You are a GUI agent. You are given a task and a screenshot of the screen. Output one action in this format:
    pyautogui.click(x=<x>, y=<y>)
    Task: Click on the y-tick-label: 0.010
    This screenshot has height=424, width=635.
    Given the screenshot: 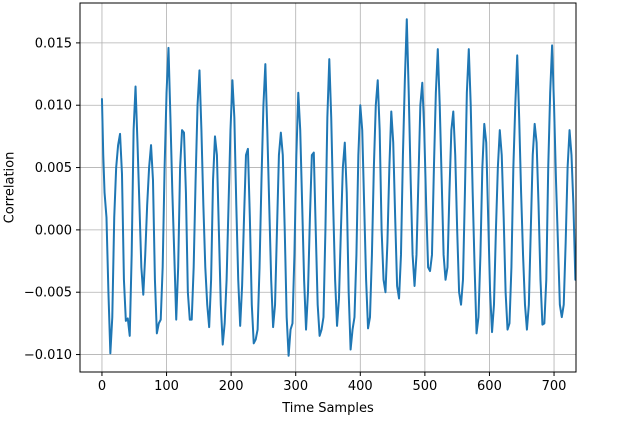 What is the action you would take?
    pyautogui.click(x=53, y=106)
    